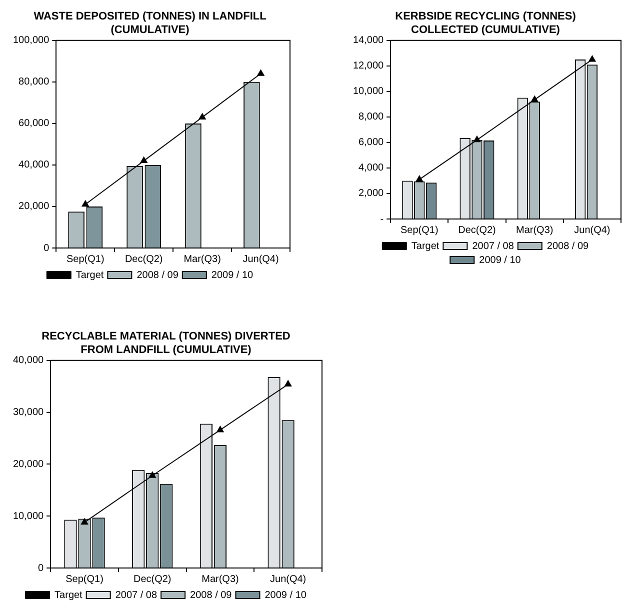  Describe the element at coordinates (485, 23) in the screenshot. I see `chart-title: KERBSIDE RECYCLING (TONNES) COLLECTED (CUMULATIVE)` at that location.